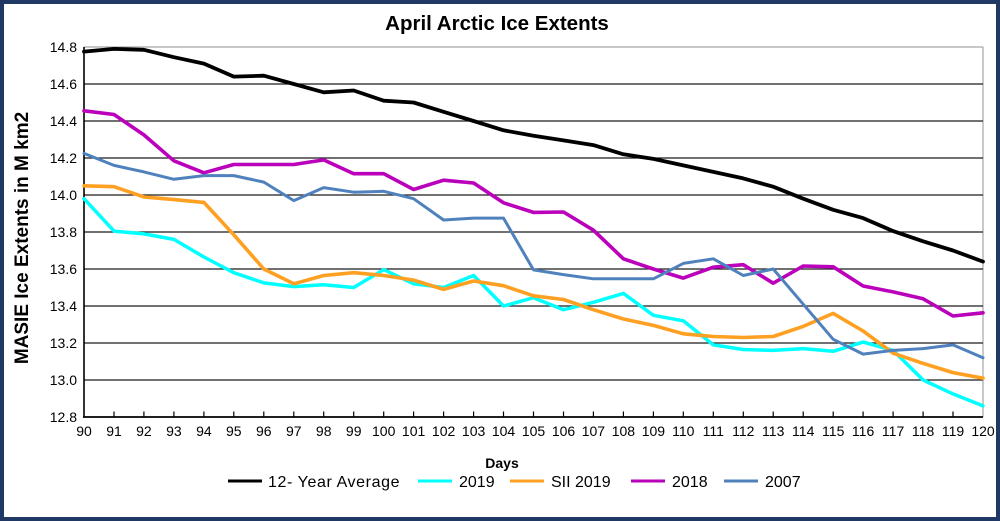 Image resolution: width=1000 pixels, height=521 pixels. Describe the element at coordinates (354, 431) in the screenshot. I see `svg-text: 99` at that location.